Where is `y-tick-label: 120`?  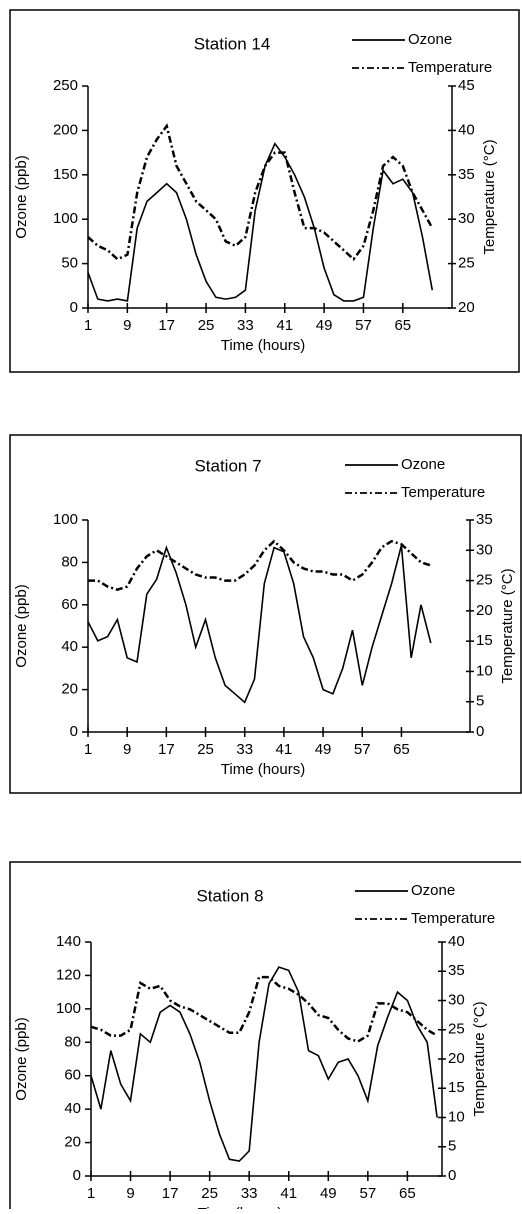
y-tick-label: 120 is located at coordinates (68, 974).